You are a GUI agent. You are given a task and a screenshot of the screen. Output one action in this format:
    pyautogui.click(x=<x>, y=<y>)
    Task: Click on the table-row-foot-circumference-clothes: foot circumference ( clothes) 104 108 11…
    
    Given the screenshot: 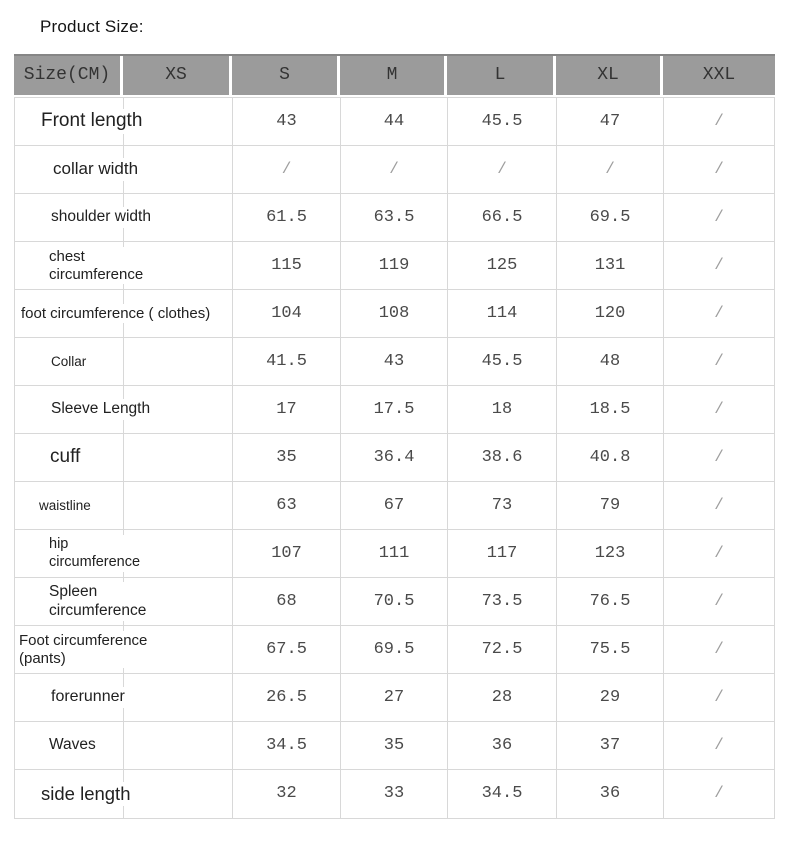 What is the action you would take?
    pyautogui.click(x=394, y=314)
    